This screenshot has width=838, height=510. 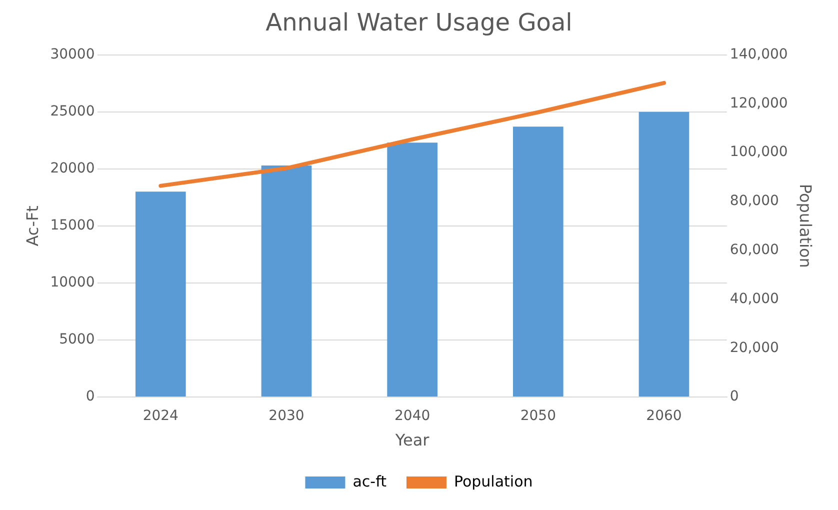 I want to click on y2-axis-title: Population, so click(x=806, y=226).